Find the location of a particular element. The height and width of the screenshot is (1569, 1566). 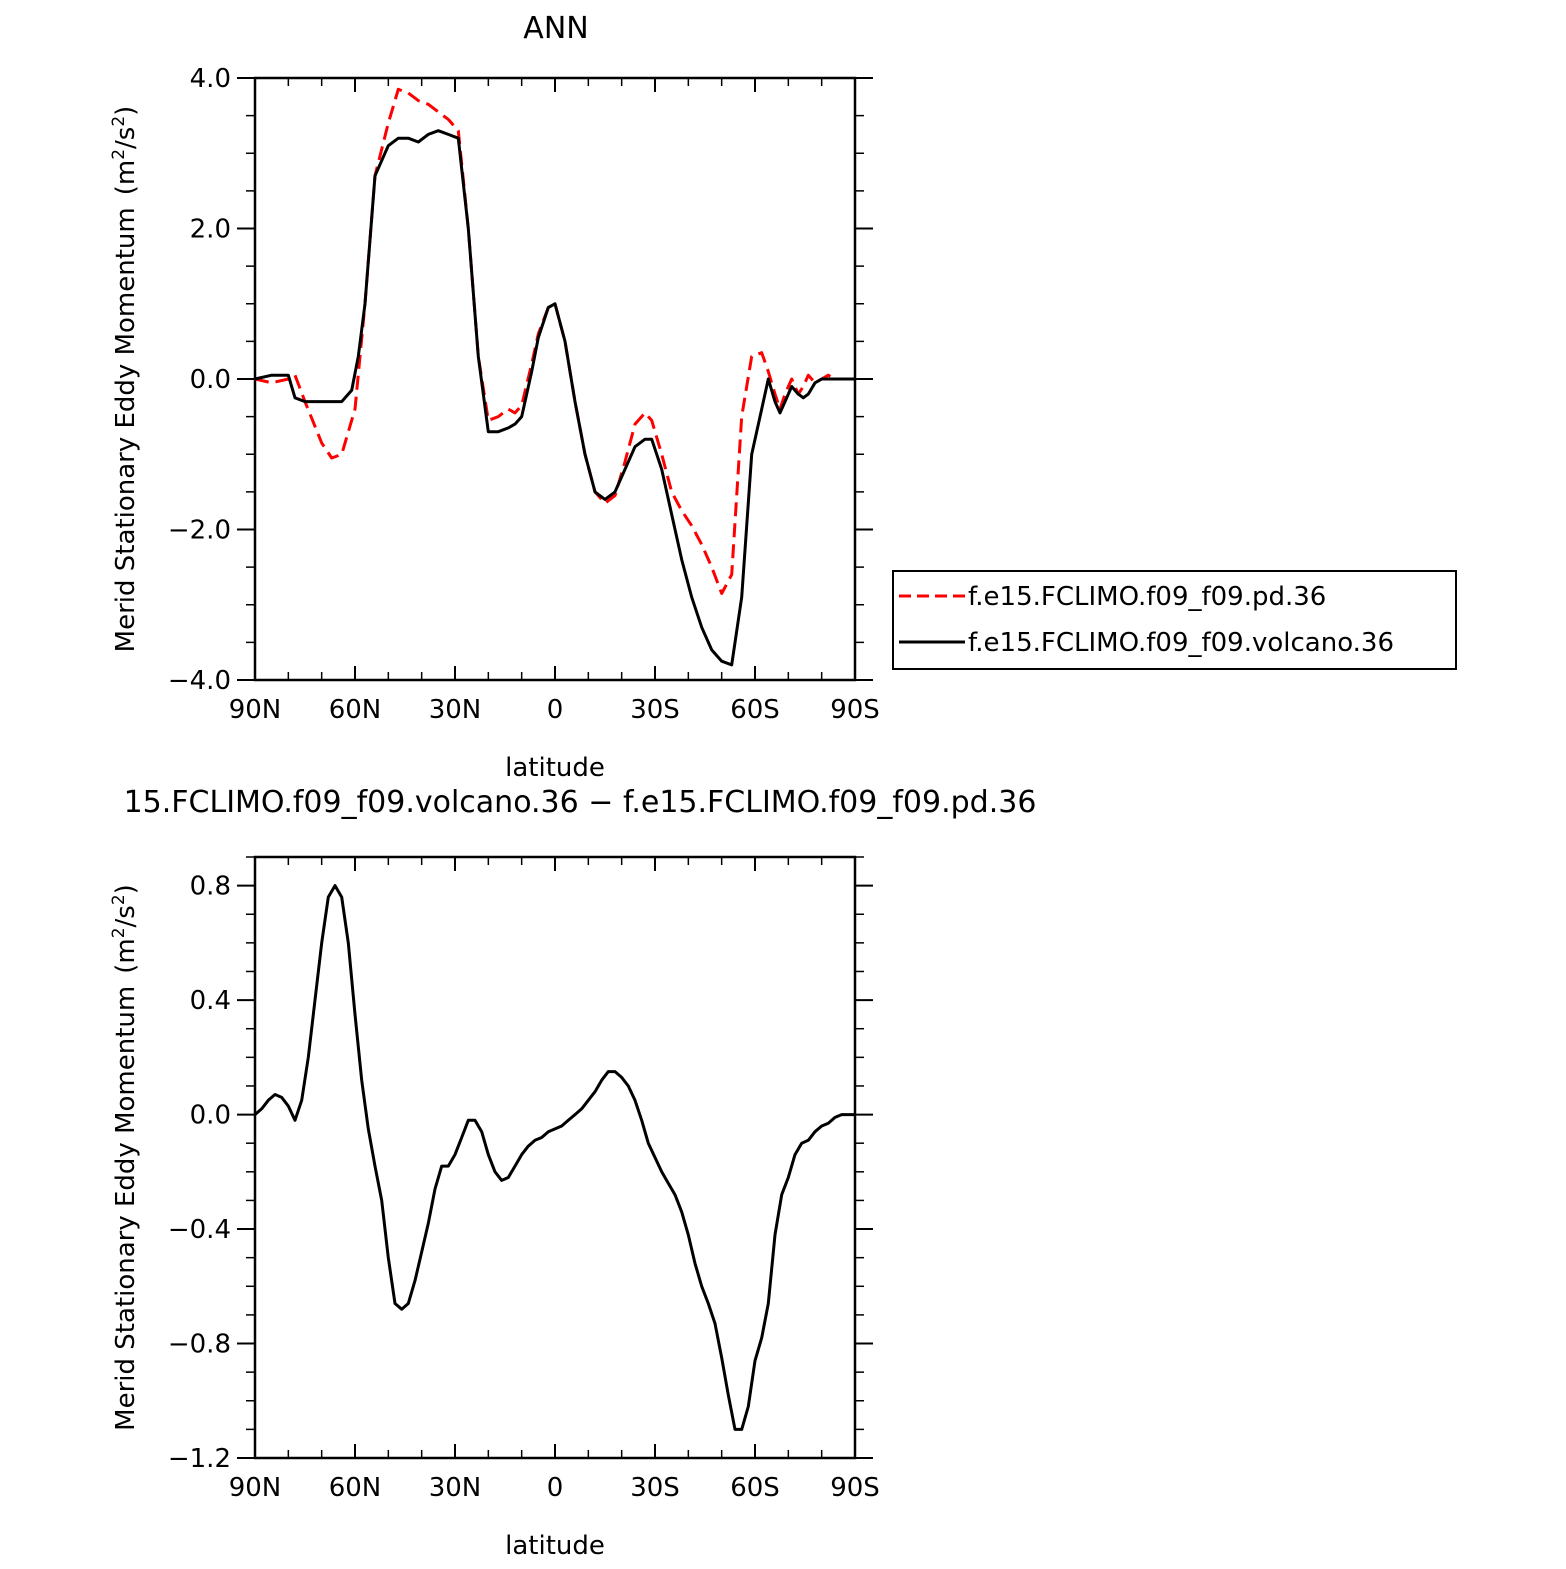

y-tick-label: −1.2 is located at coordinates (199, 1459).